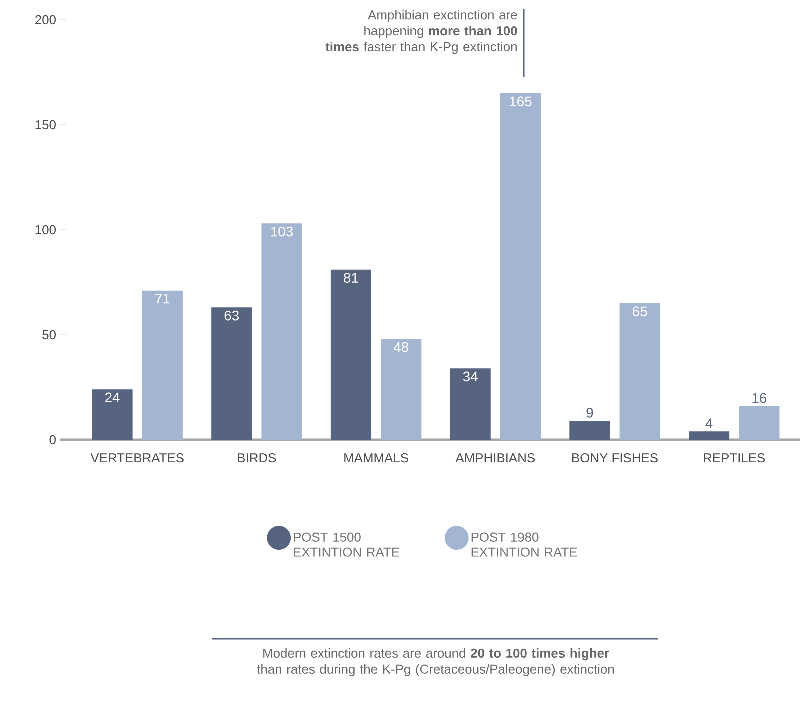  I want to click on data-label: 165, so click(521, 101).